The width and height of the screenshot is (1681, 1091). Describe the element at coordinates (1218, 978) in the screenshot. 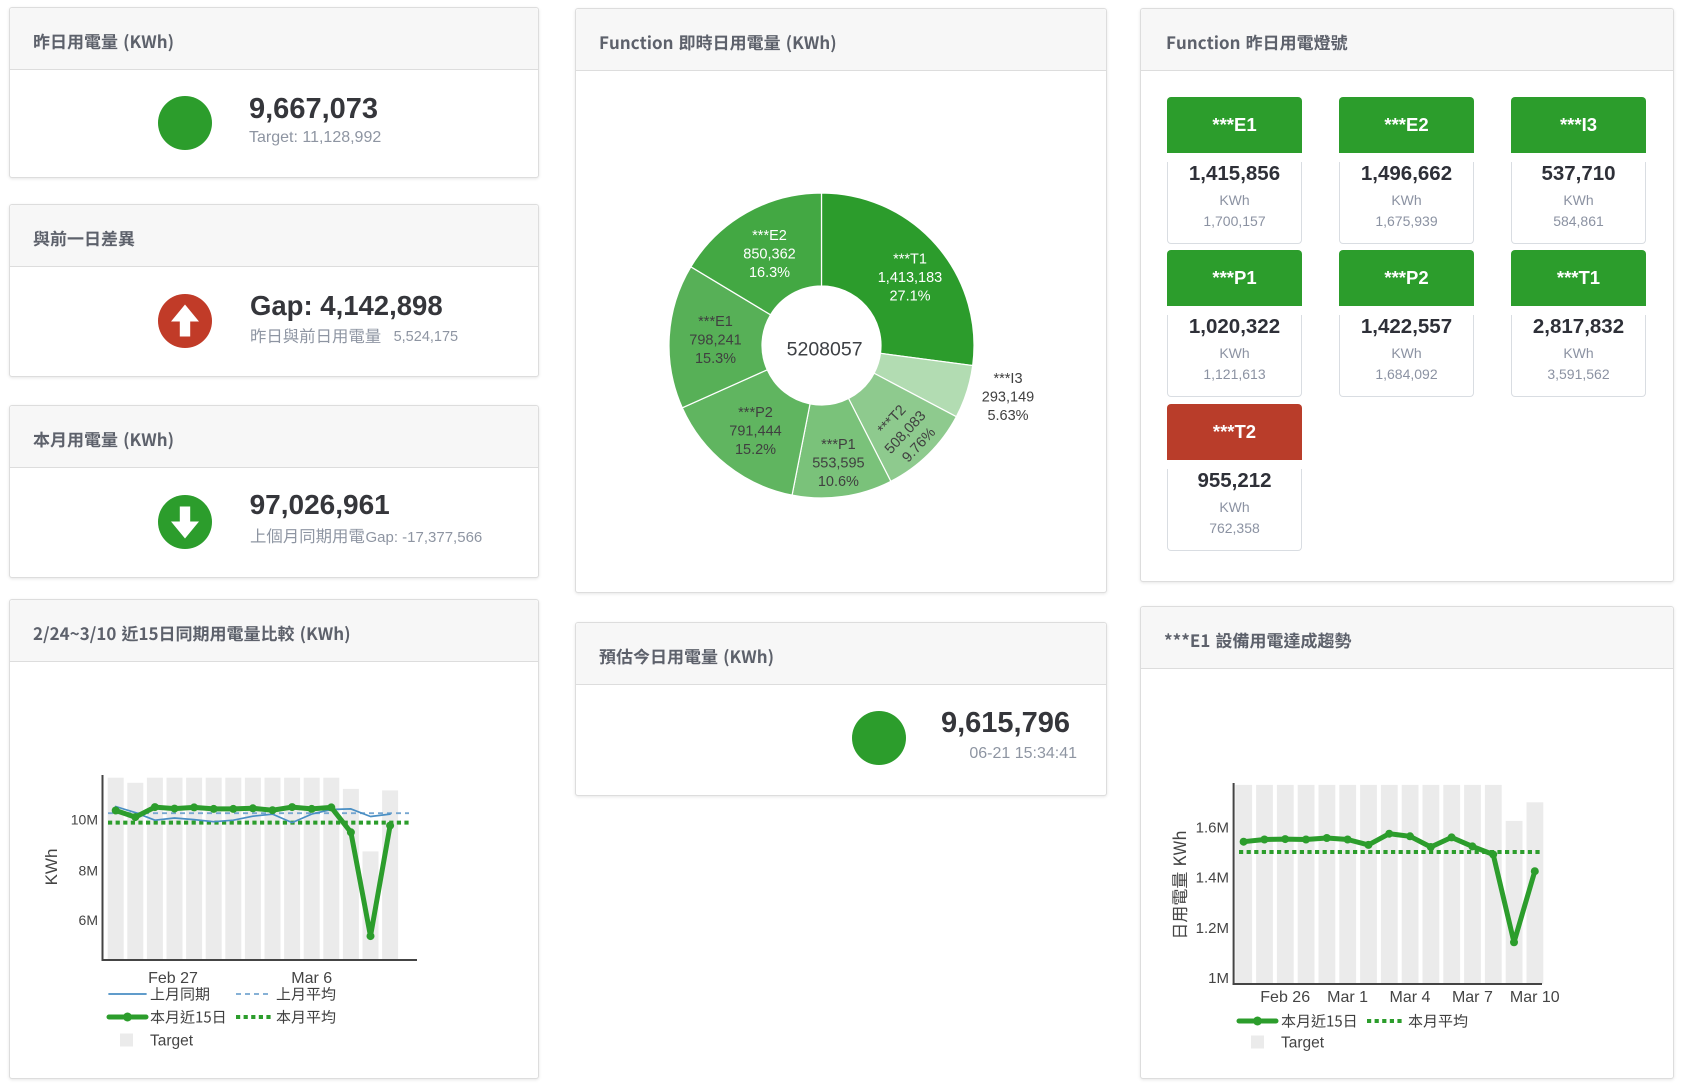

I see `svg-text: 1M` at that location.